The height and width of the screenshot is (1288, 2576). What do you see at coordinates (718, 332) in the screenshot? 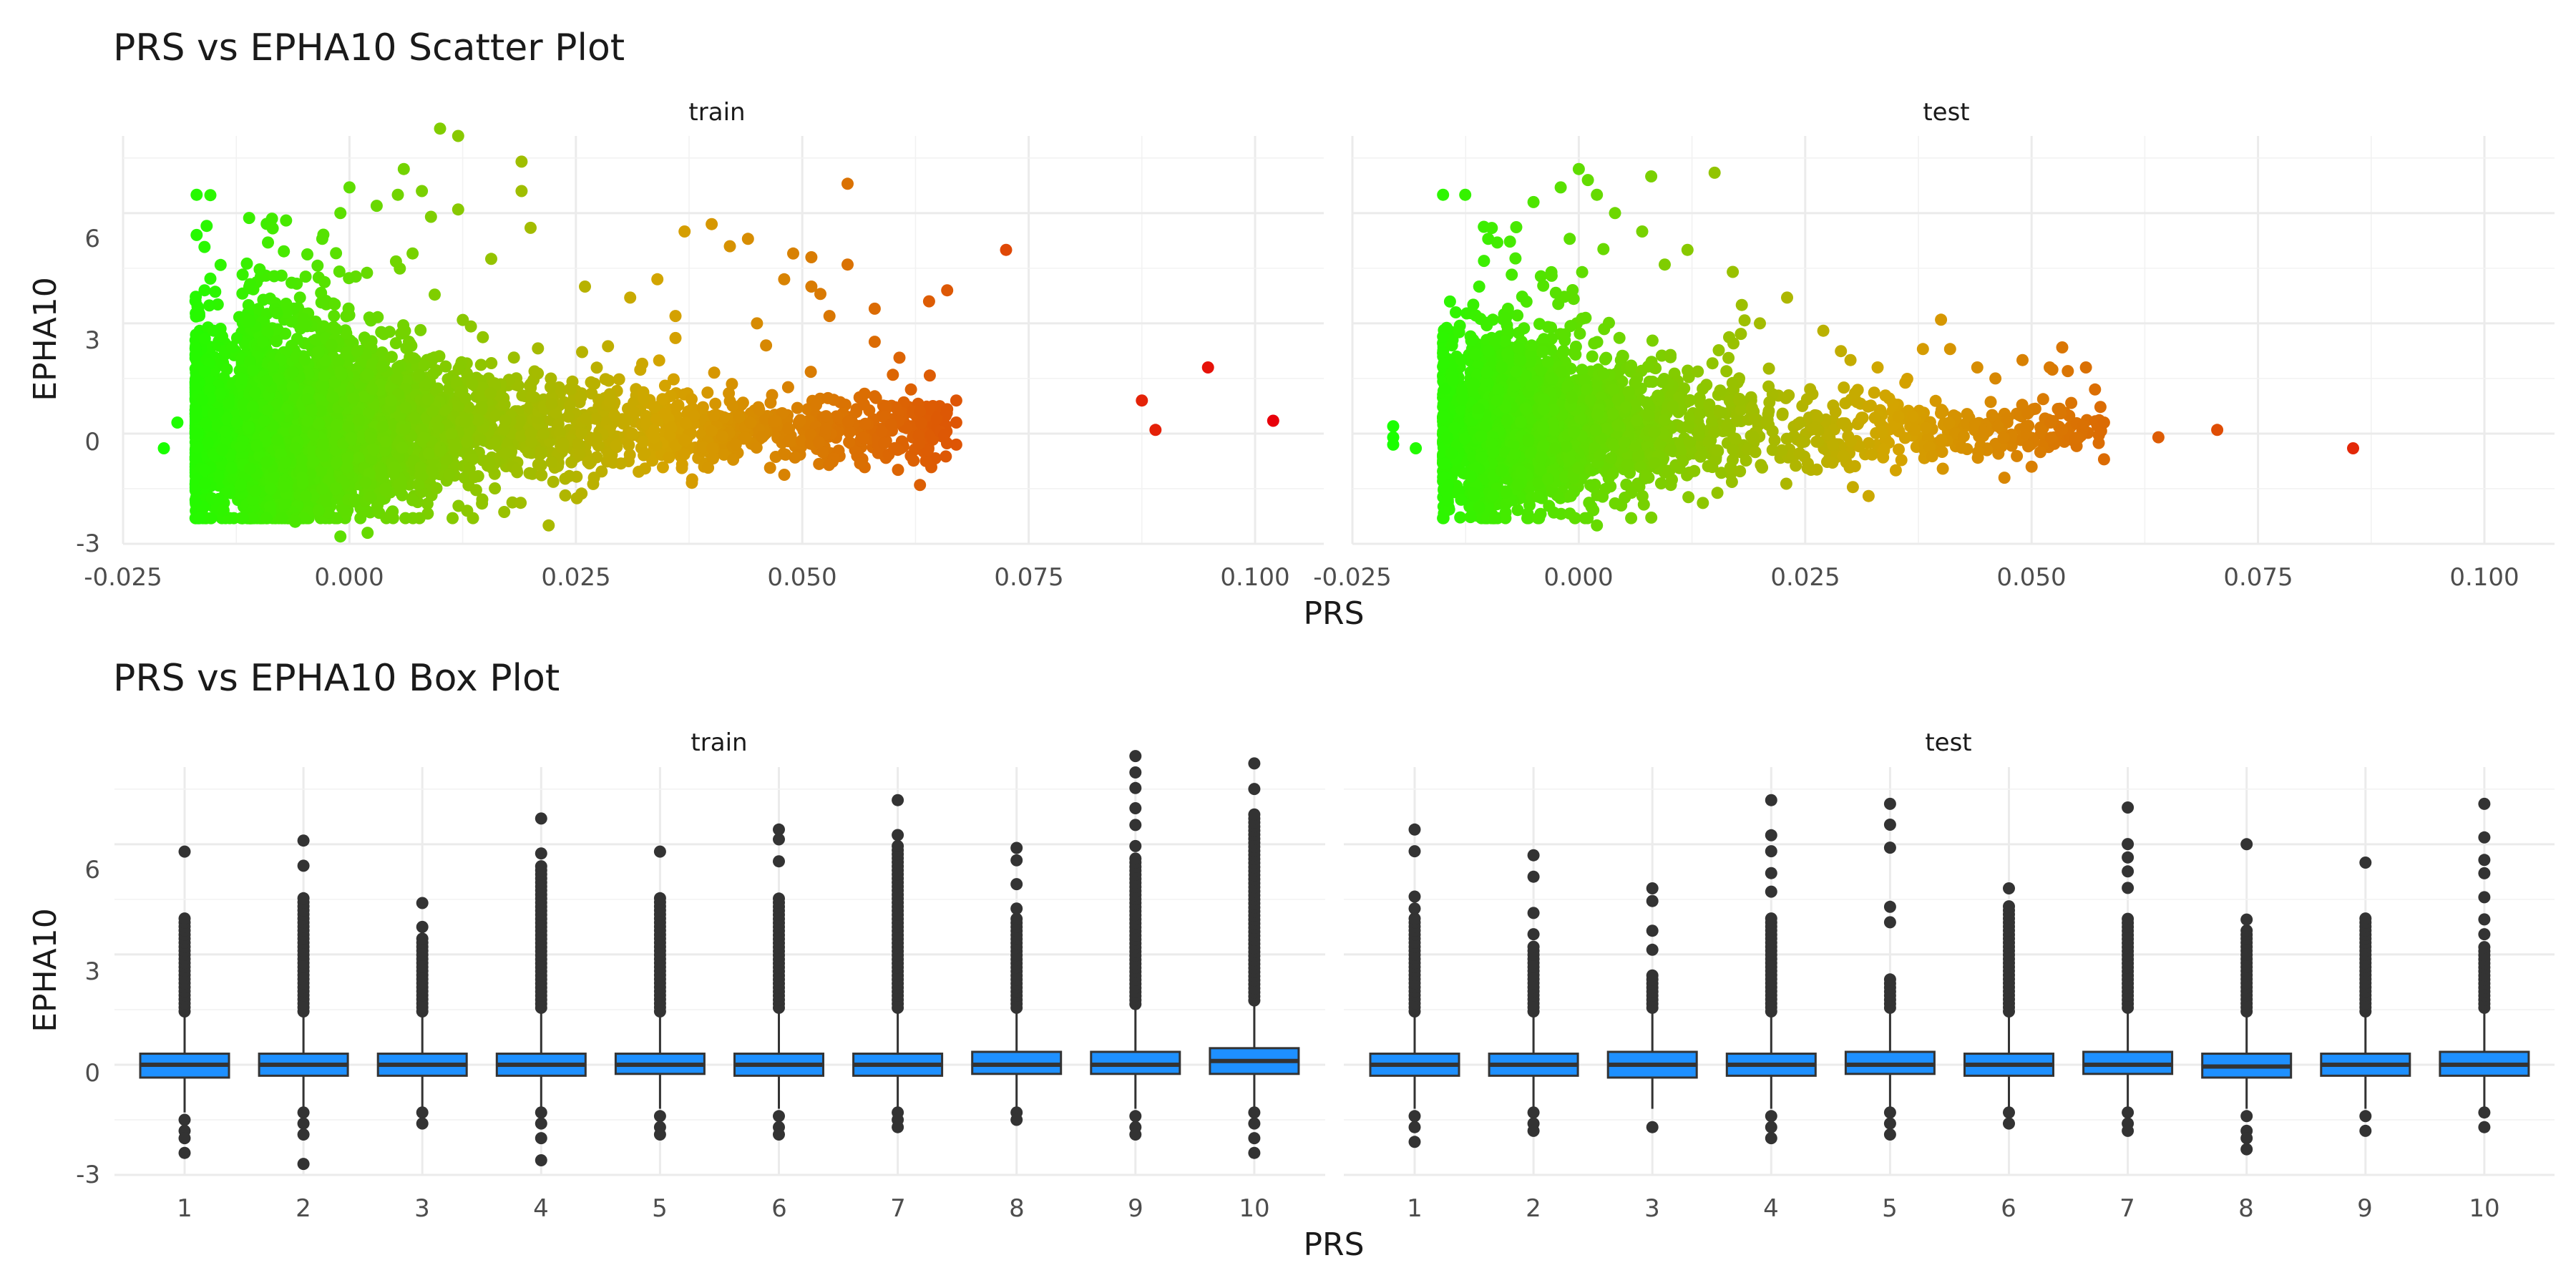
I see `scatter-train-points` at bounding box center [718, 332].